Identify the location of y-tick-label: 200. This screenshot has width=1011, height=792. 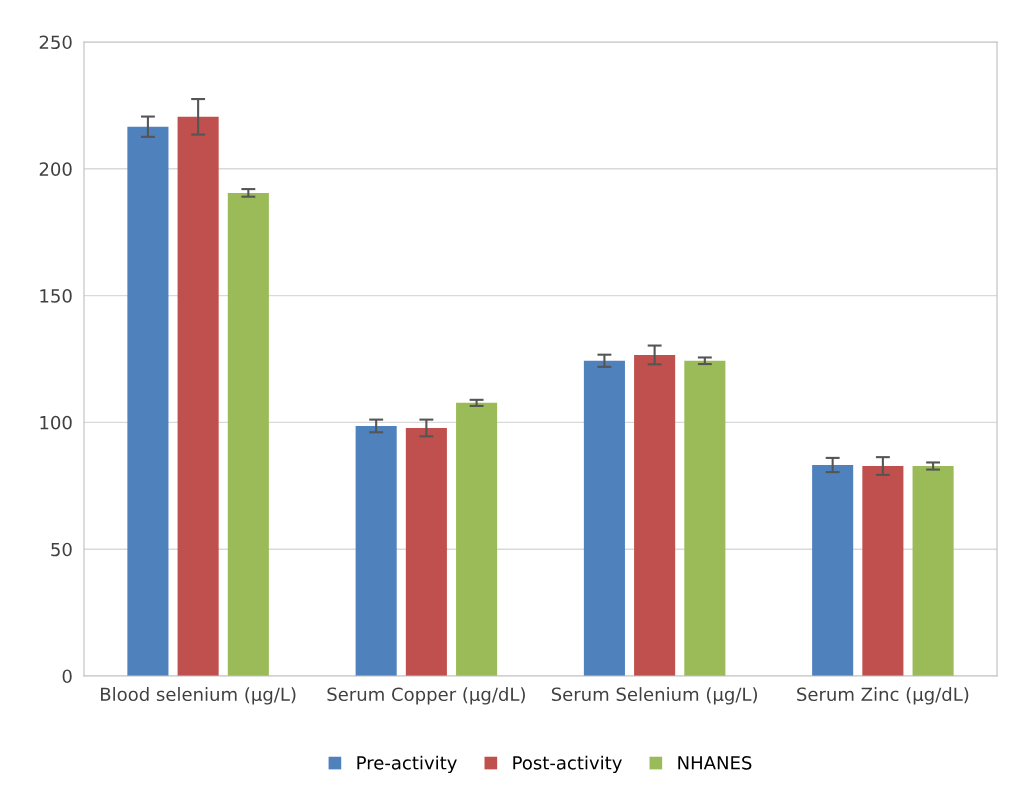
(55, 169).